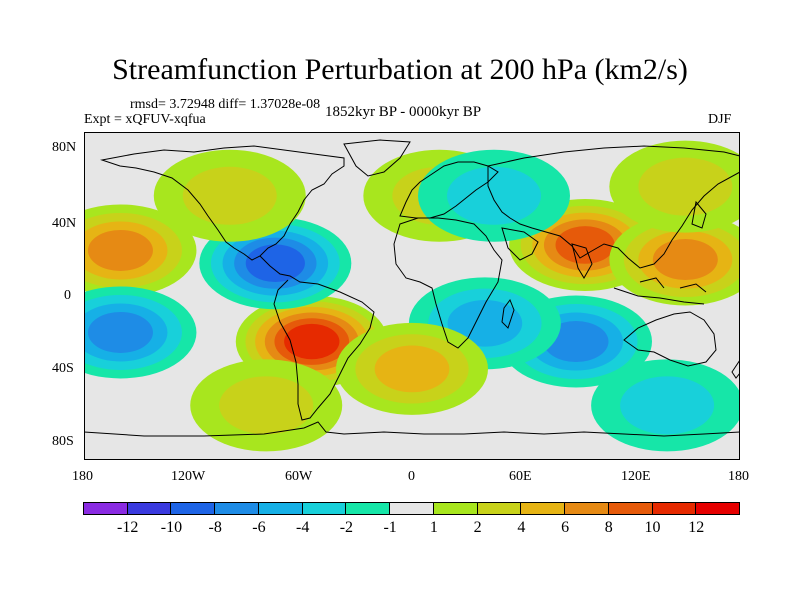  I want to click on coast-asia, so click(613, 207).